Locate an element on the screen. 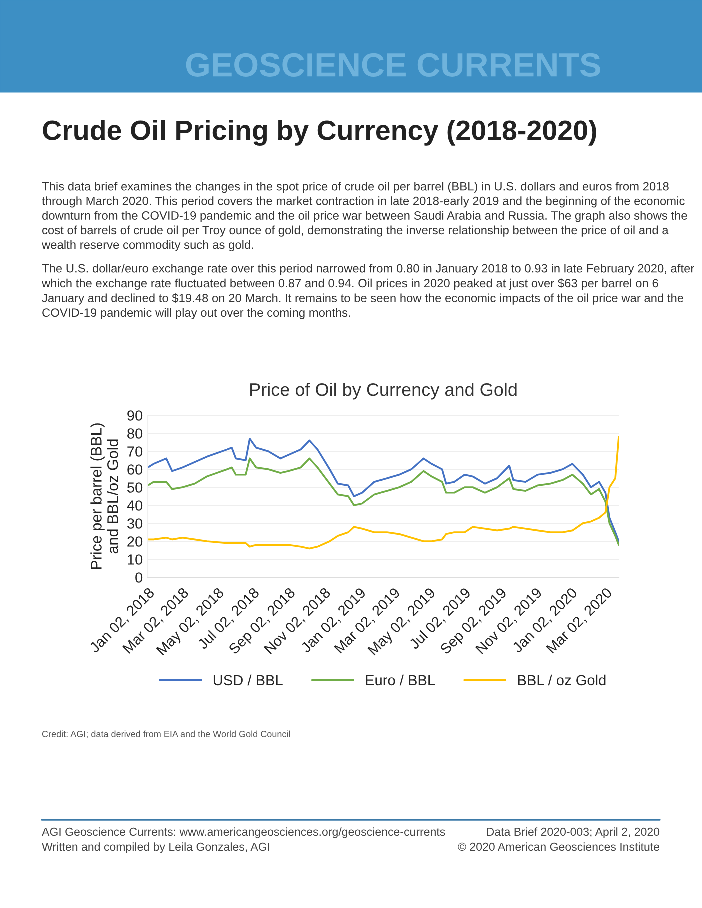 The width and height of the screenshot is (702, 908). y-tick-label: 10 is located at coordinates (135, 559).